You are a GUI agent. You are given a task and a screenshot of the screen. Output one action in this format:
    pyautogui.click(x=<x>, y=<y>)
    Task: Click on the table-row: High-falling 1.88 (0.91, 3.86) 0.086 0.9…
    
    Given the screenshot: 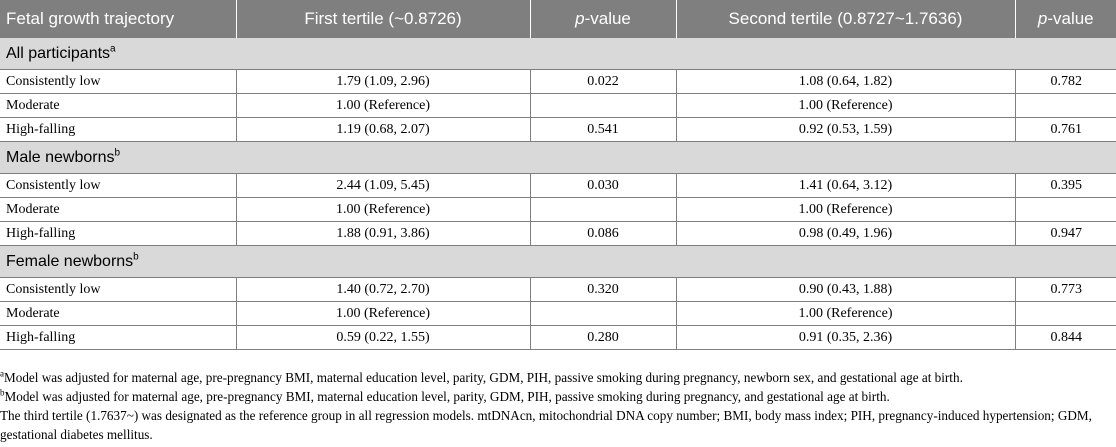 What is the action you would take?
    pyautogui.click(x=558, y=233)
    